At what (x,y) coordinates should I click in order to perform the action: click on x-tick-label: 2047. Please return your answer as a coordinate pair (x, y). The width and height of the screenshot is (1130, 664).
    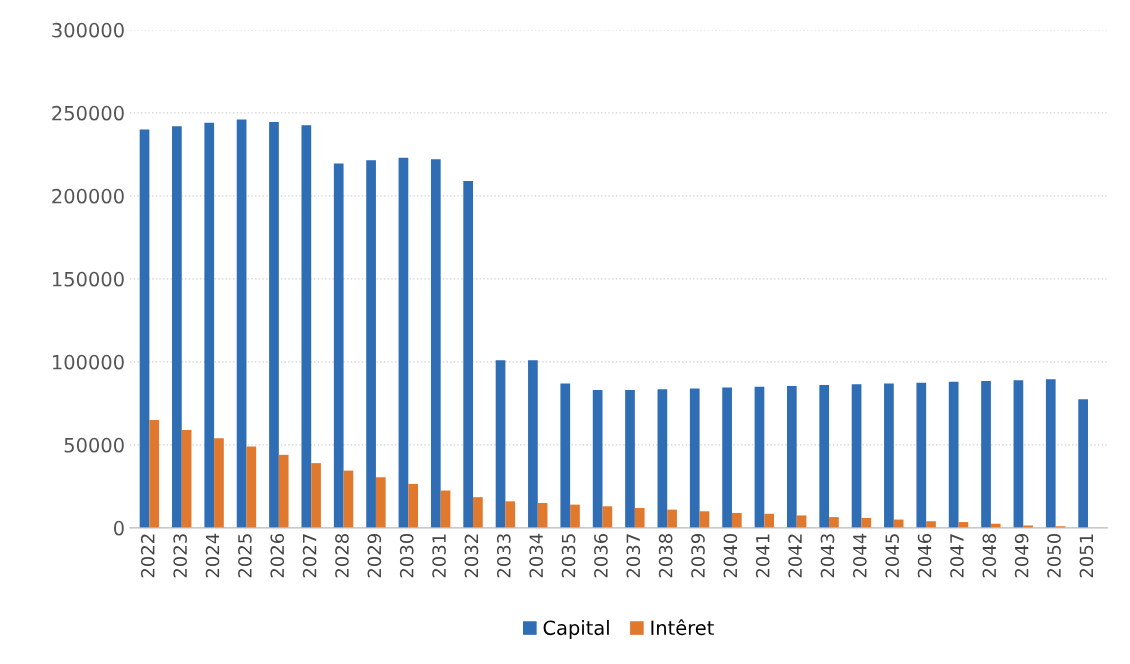
    Looking at the image, I should click on (957, 556).